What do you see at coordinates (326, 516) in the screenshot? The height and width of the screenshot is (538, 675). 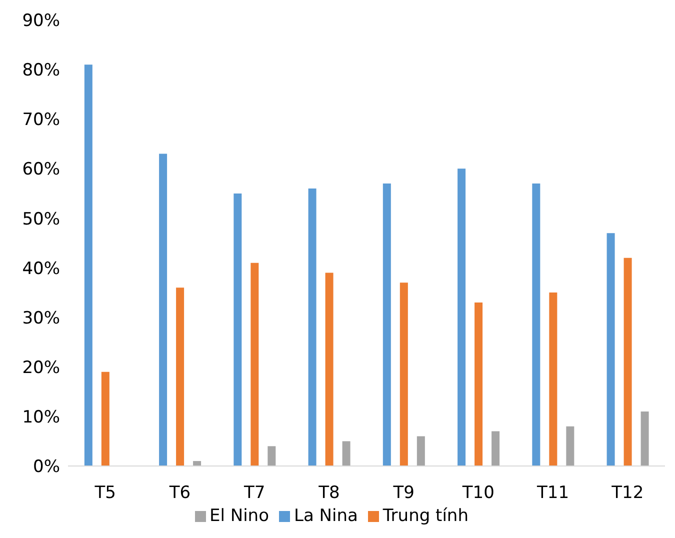 I see `legend-label: La Nina` at bounding box center [326, 516].